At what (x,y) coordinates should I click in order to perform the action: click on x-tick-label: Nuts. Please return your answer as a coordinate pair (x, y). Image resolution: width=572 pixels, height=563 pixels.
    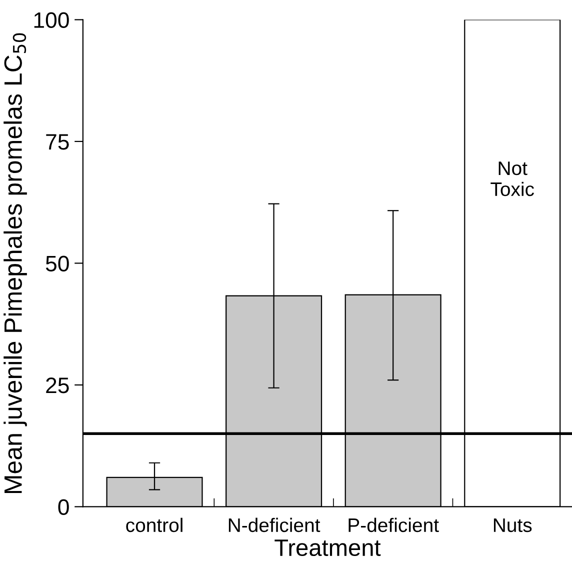
    Looking at the image, I should click on (513, 525).